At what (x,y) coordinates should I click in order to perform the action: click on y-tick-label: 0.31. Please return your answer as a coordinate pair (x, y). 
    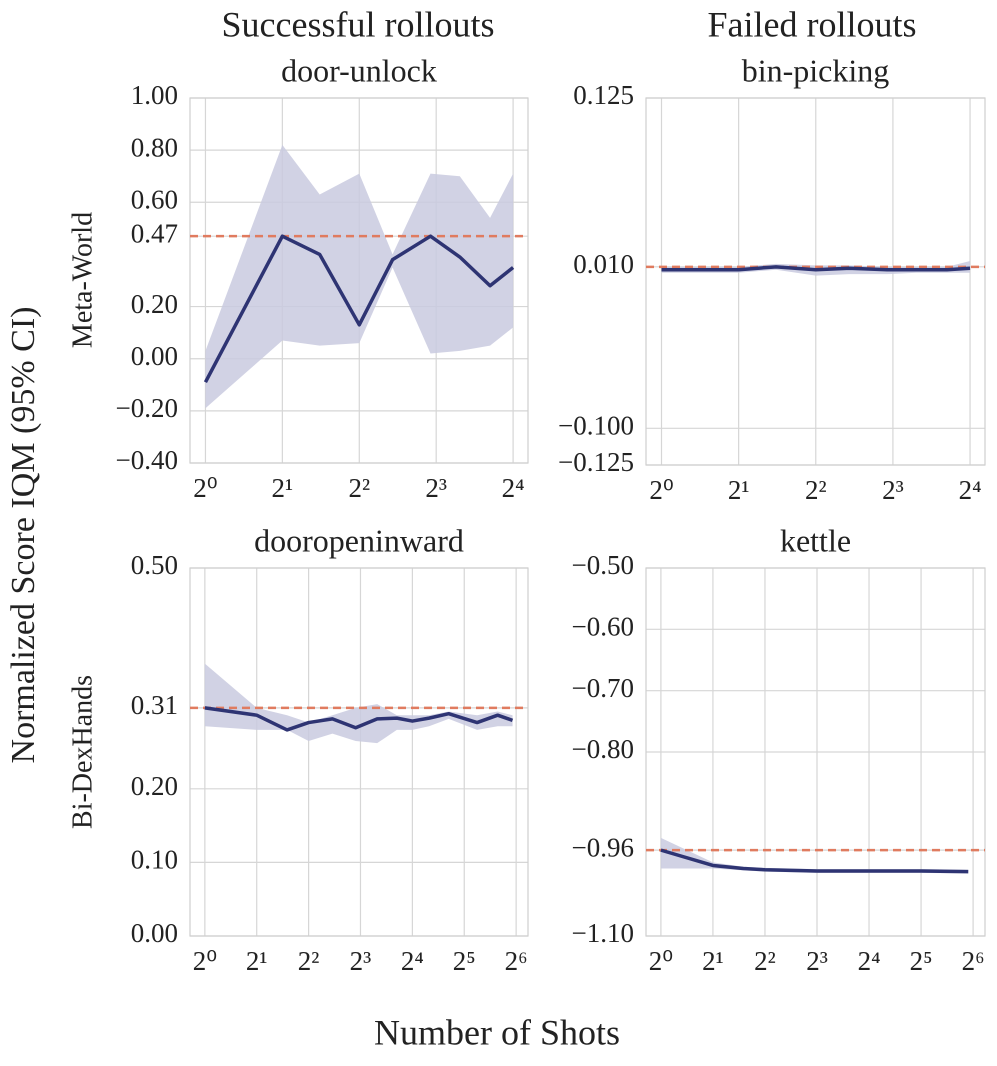
    Looking at the image, I should click on (154, 705).